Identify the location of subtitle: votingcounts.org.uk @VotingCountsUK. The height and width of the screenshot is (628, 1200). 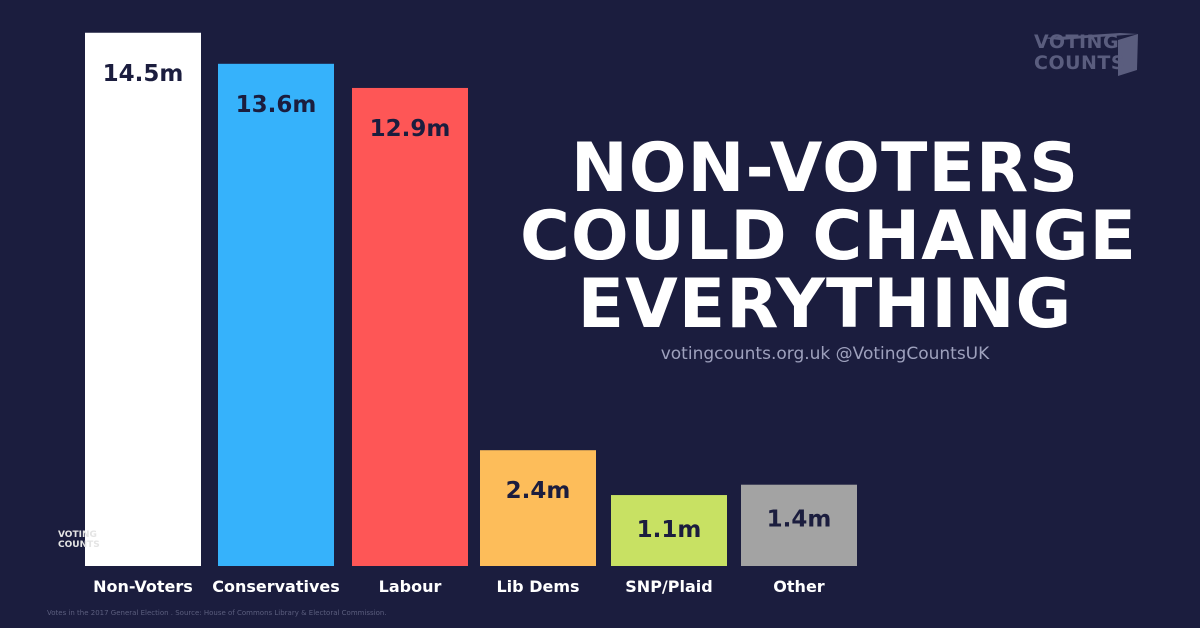
(825, 354).